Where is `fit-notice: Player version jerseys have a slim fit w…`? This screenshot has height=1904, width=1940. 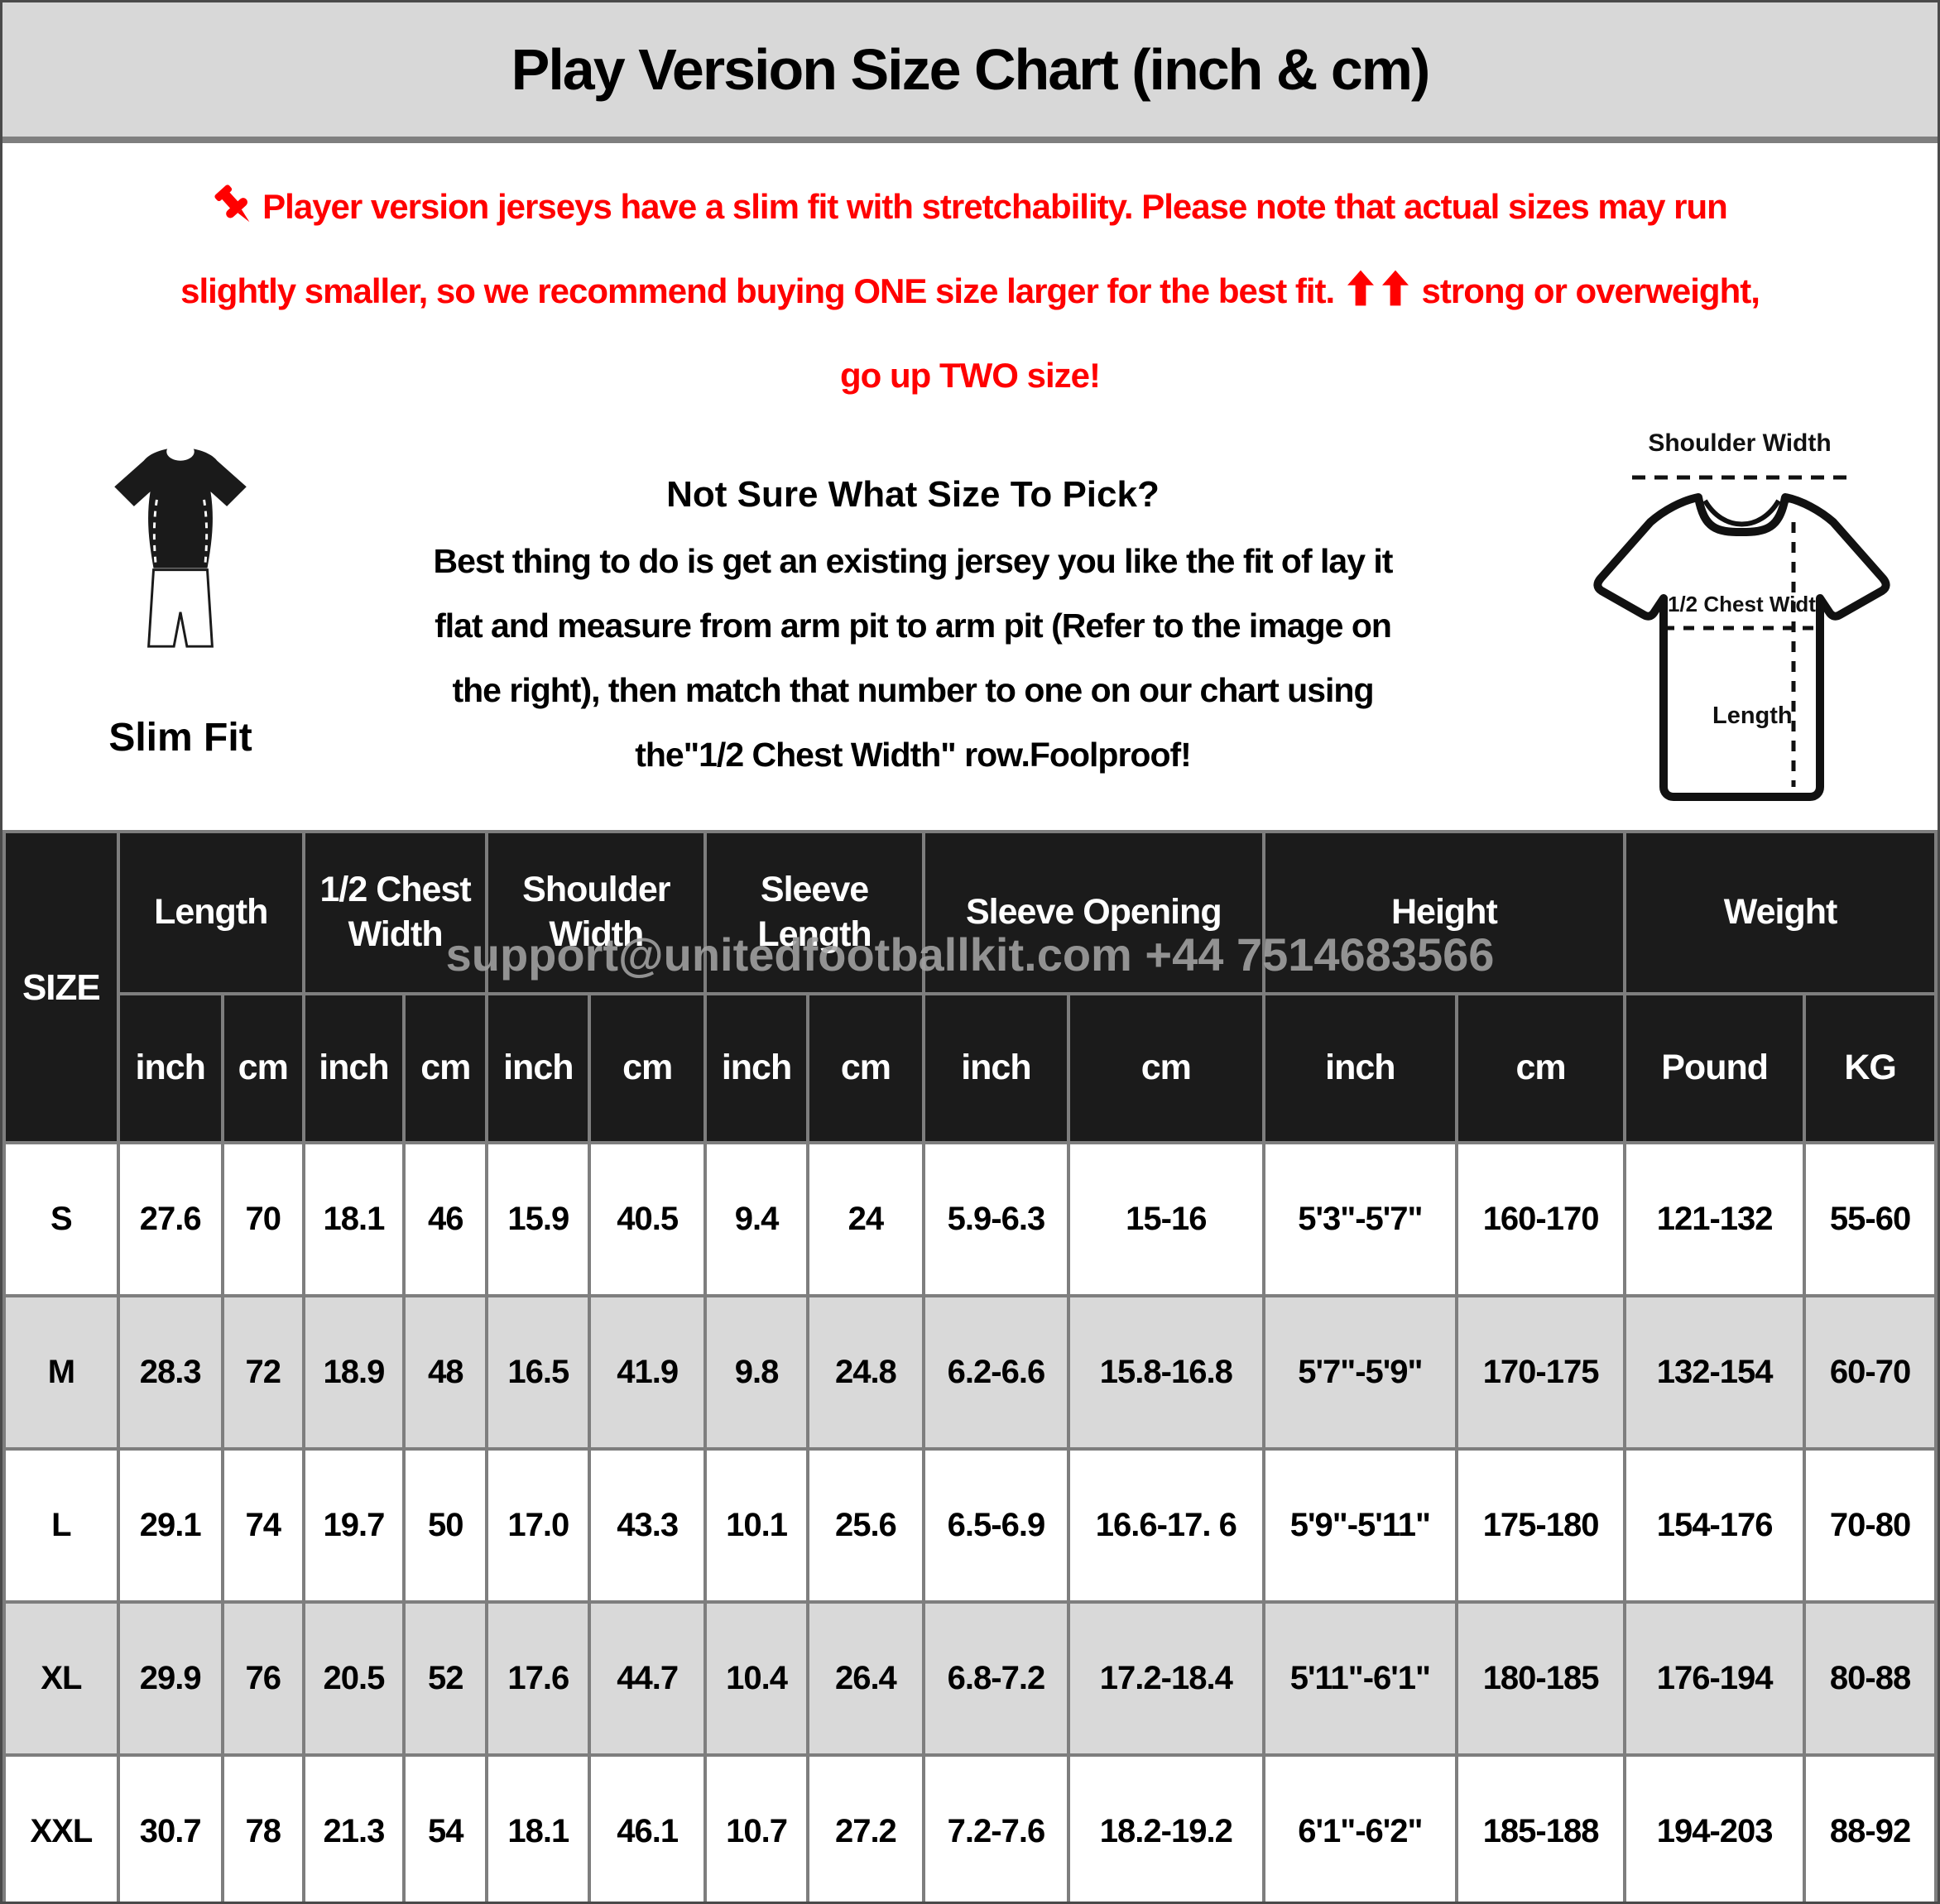 fit-notice: Player version jerseys have a slim fit w… is located at coordinates (970, 283).